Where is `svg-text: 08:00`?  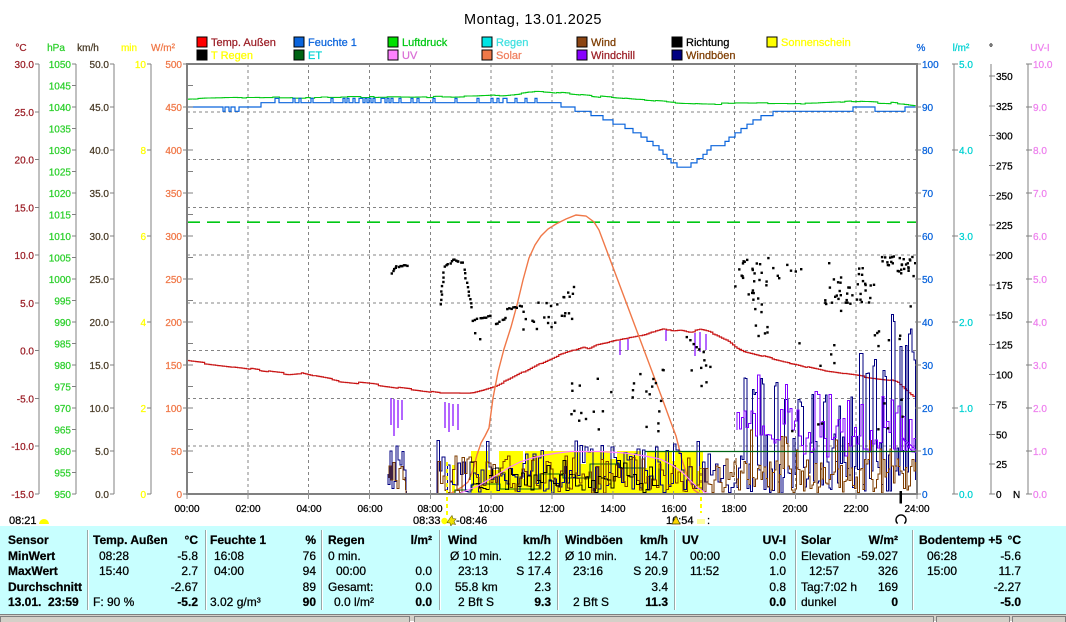 svg-text: 08:00 is located at coordinates (429, 509).